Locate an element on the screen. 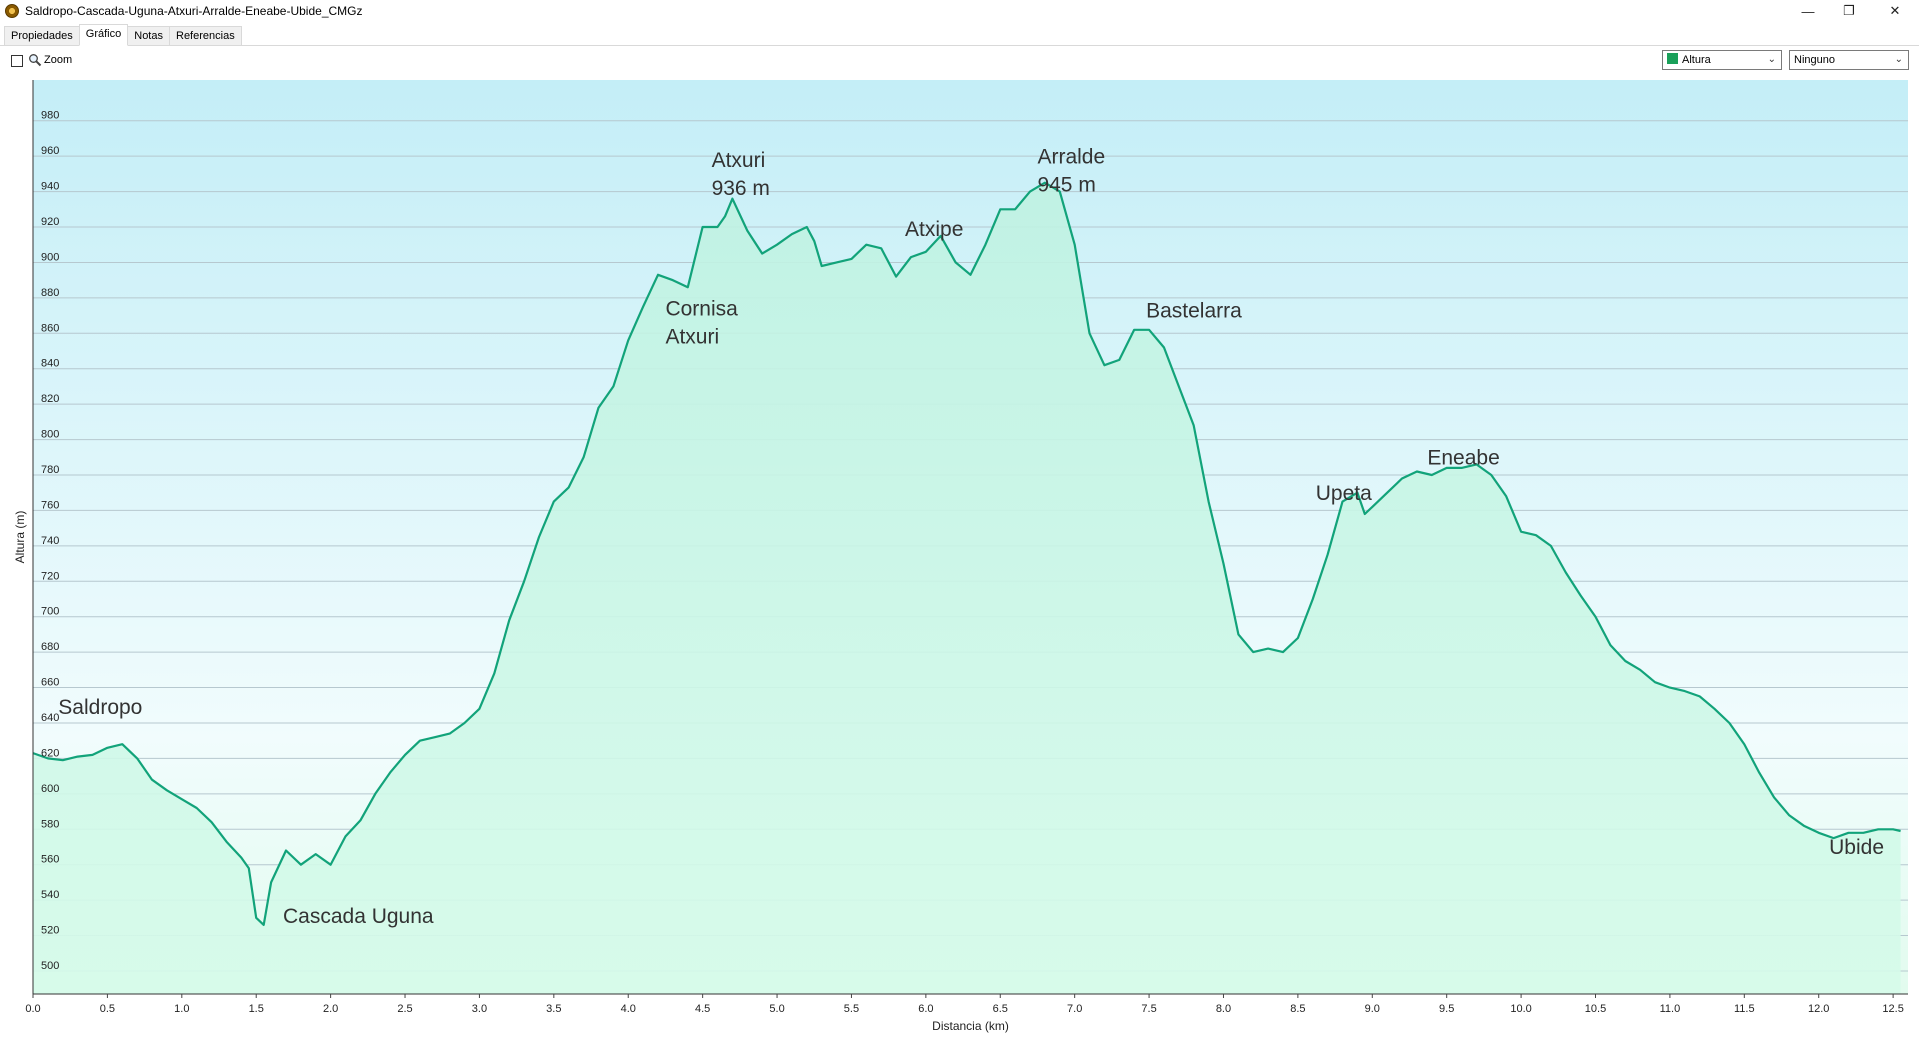 This screenshot has width=1919, height=1041. x-tick-label: 6.0 is located at coordinates (925, 1009).